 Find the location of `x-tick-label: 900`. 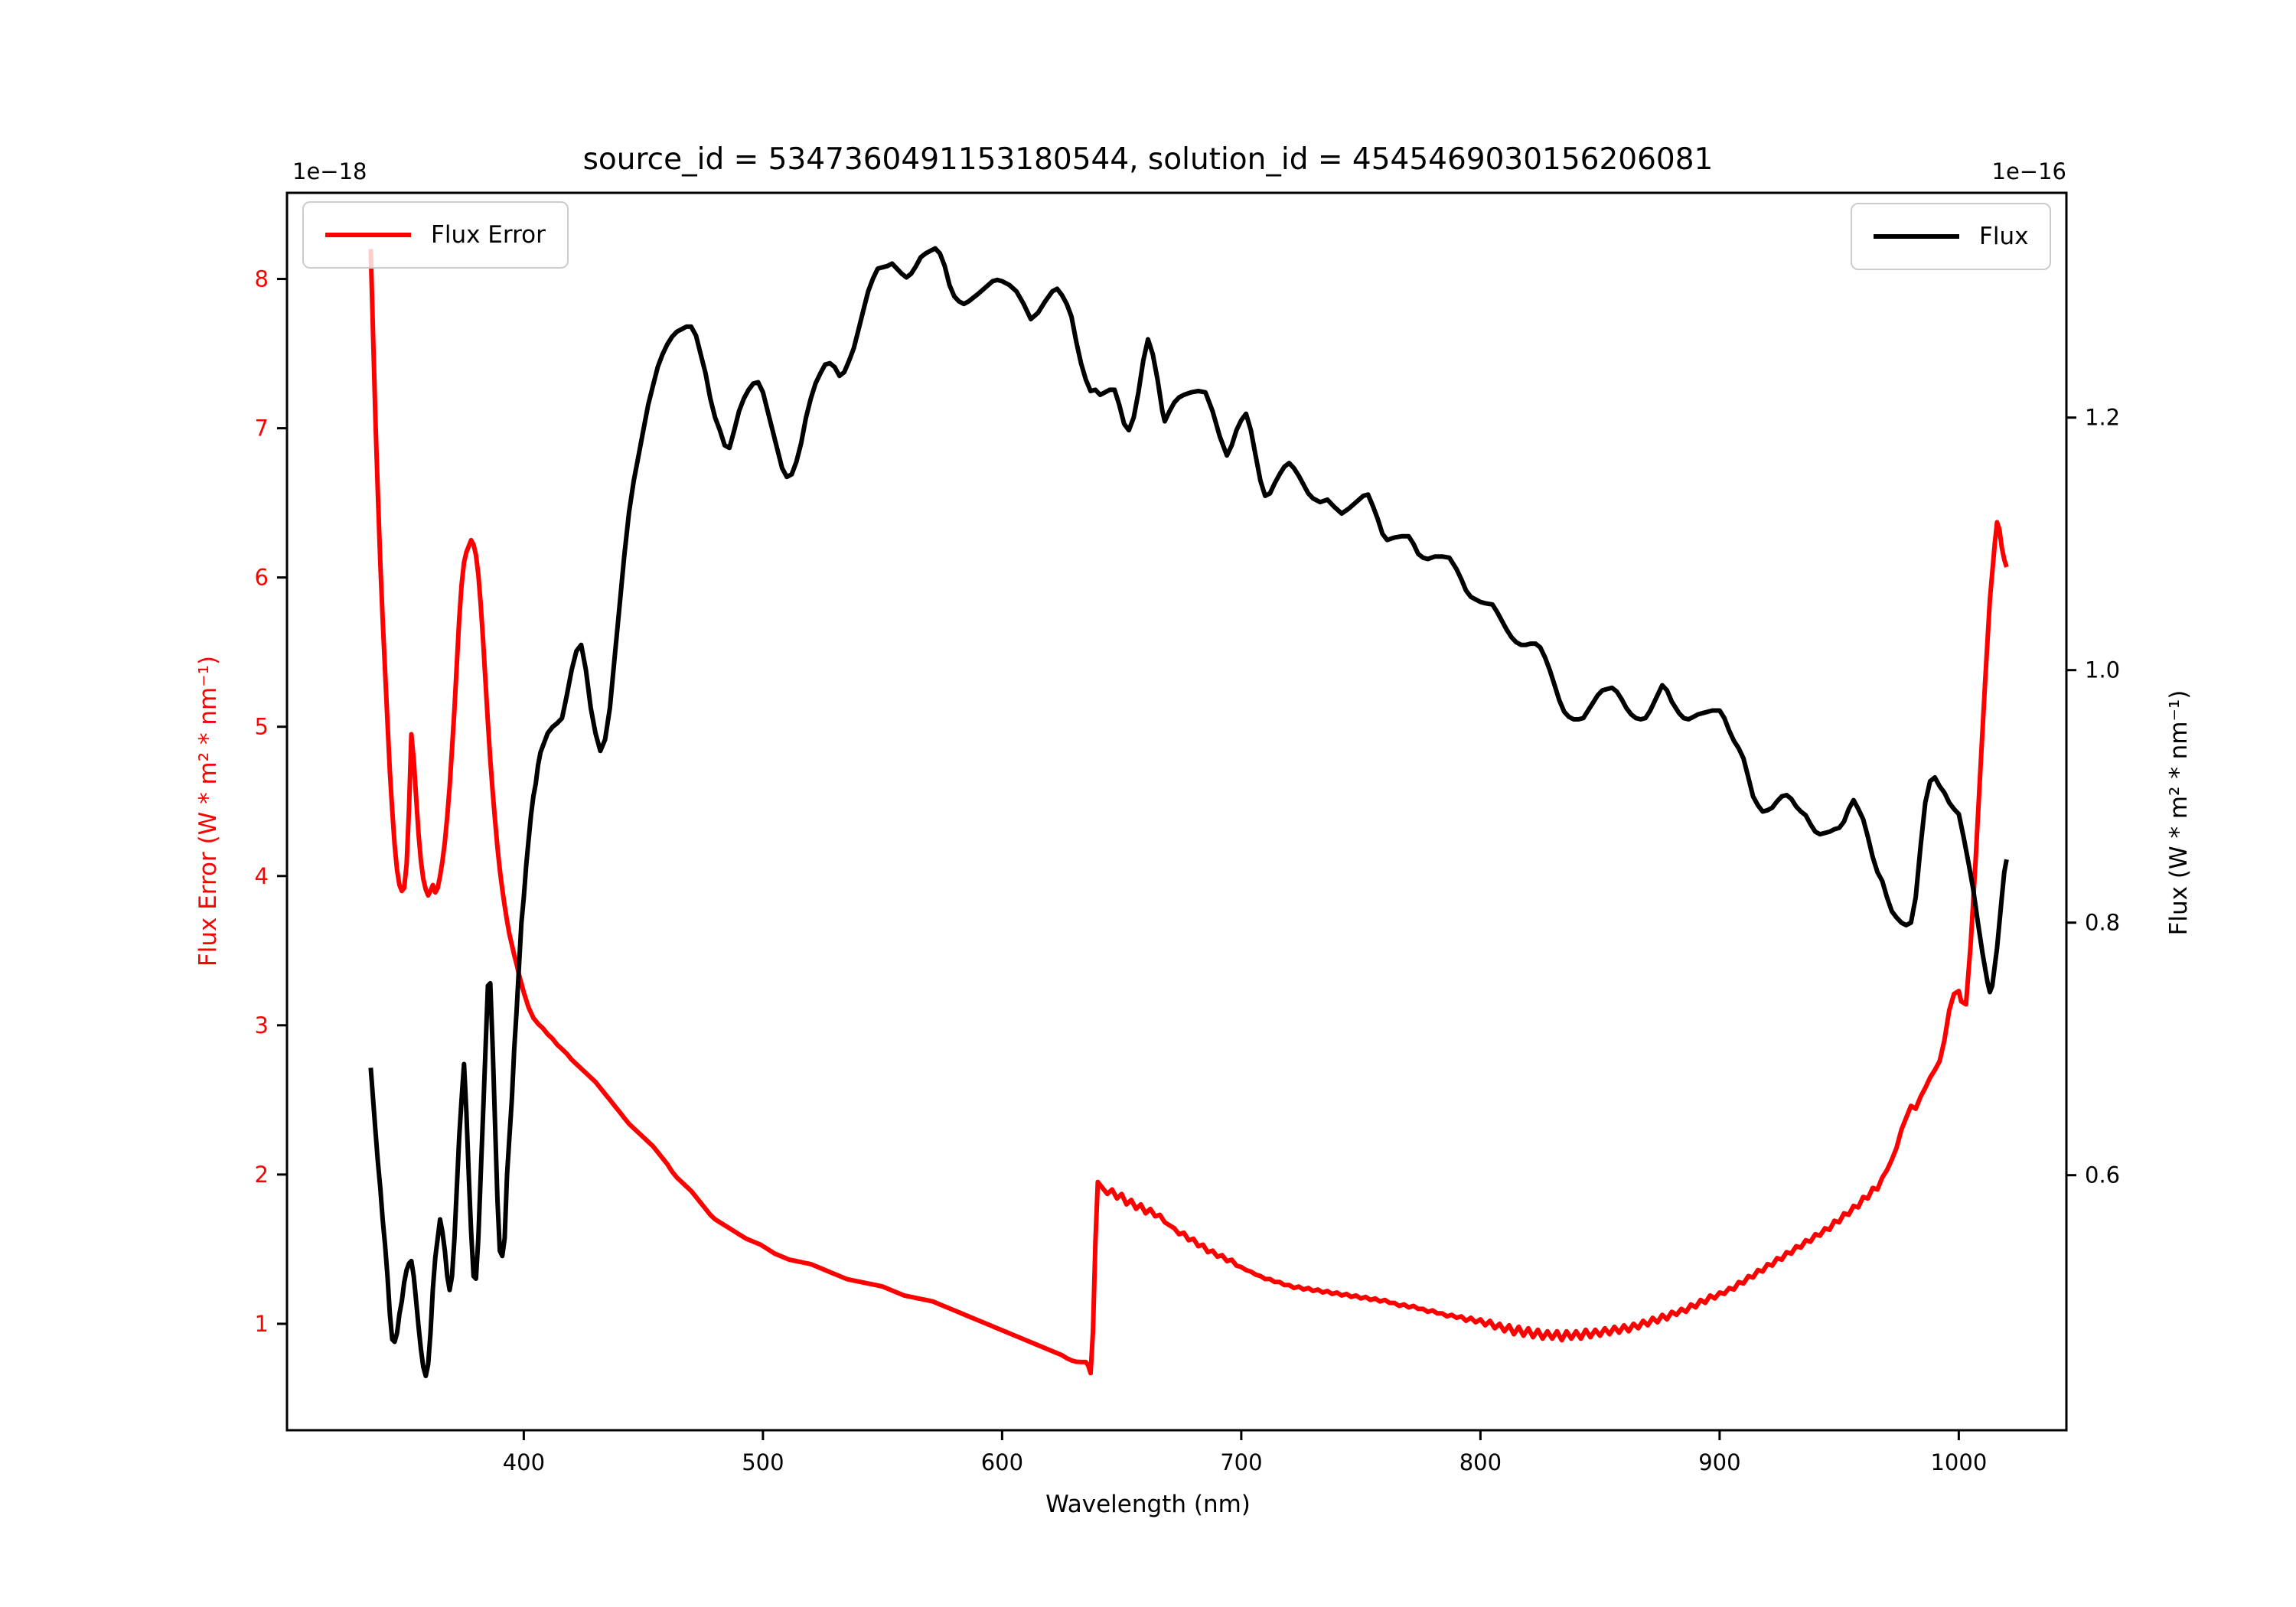

x-tick-label: 900 is located at coordinates (1719, 1462).